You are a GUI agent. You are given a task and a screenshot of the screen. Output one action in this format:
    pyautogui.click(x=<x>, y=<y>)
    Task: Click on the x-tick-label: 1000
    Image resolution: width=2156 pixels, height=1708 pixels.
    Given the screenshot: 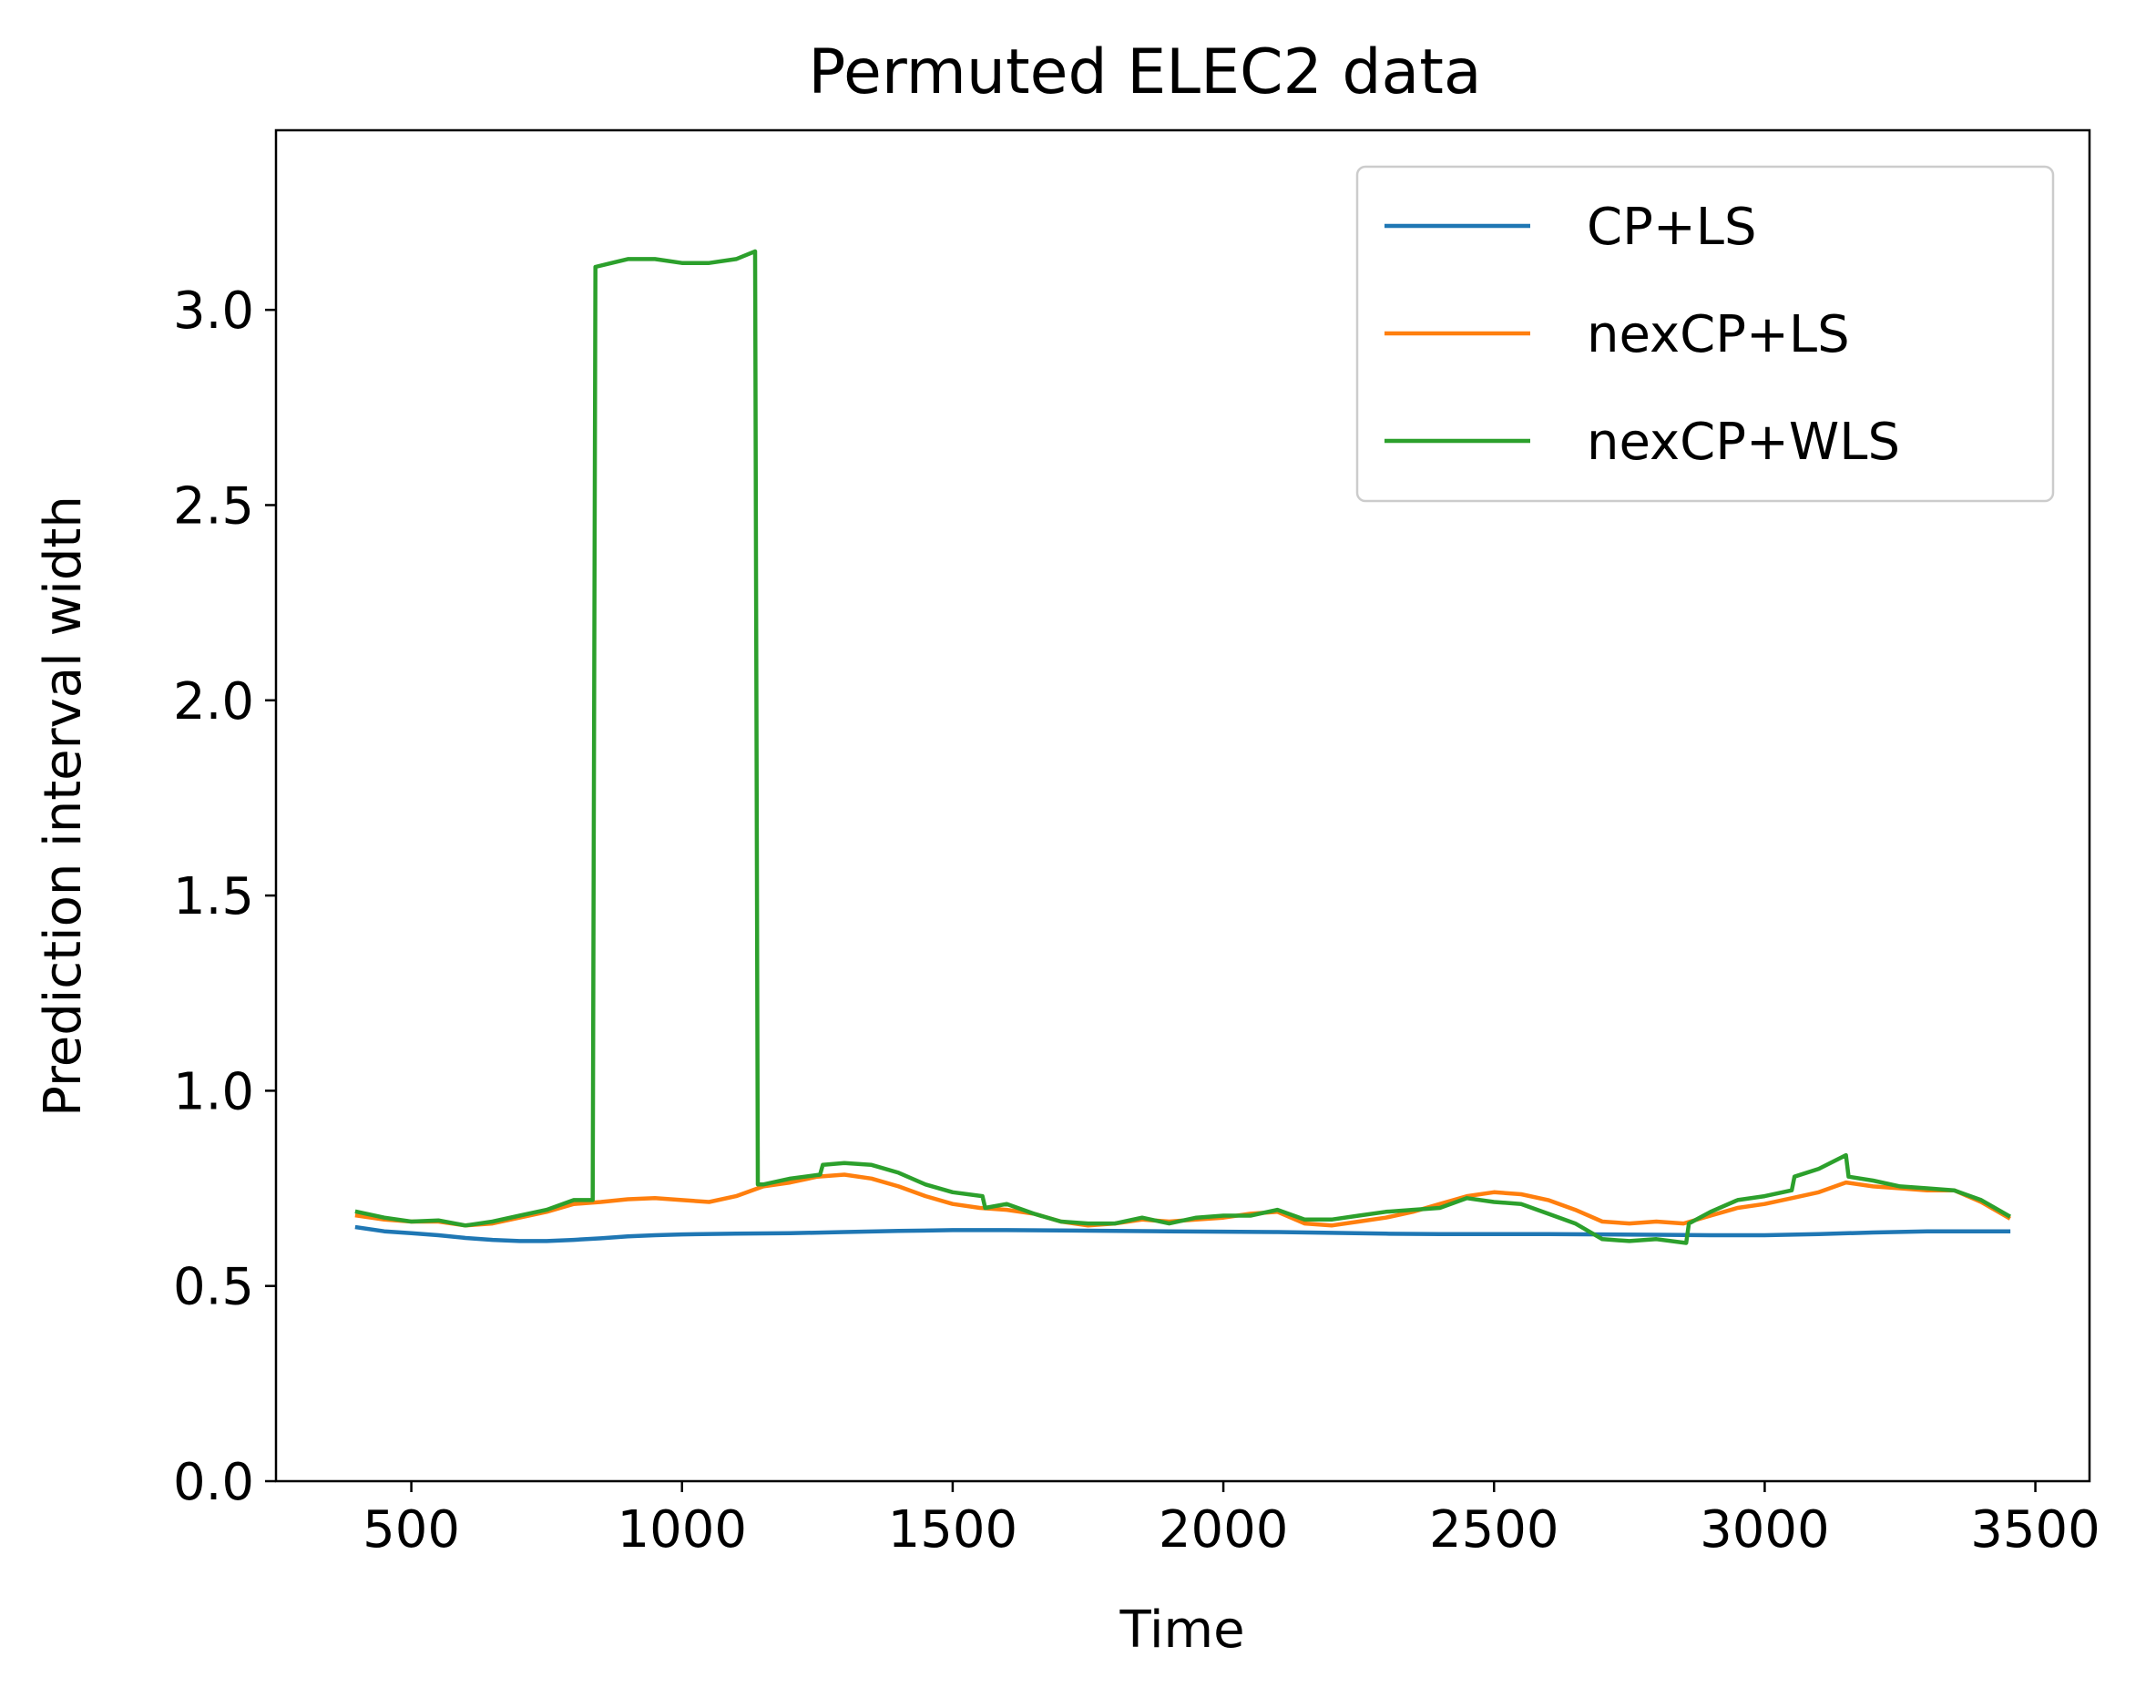 What is the action you would take?
    pyautogui.click(x=682, y=1530)
    